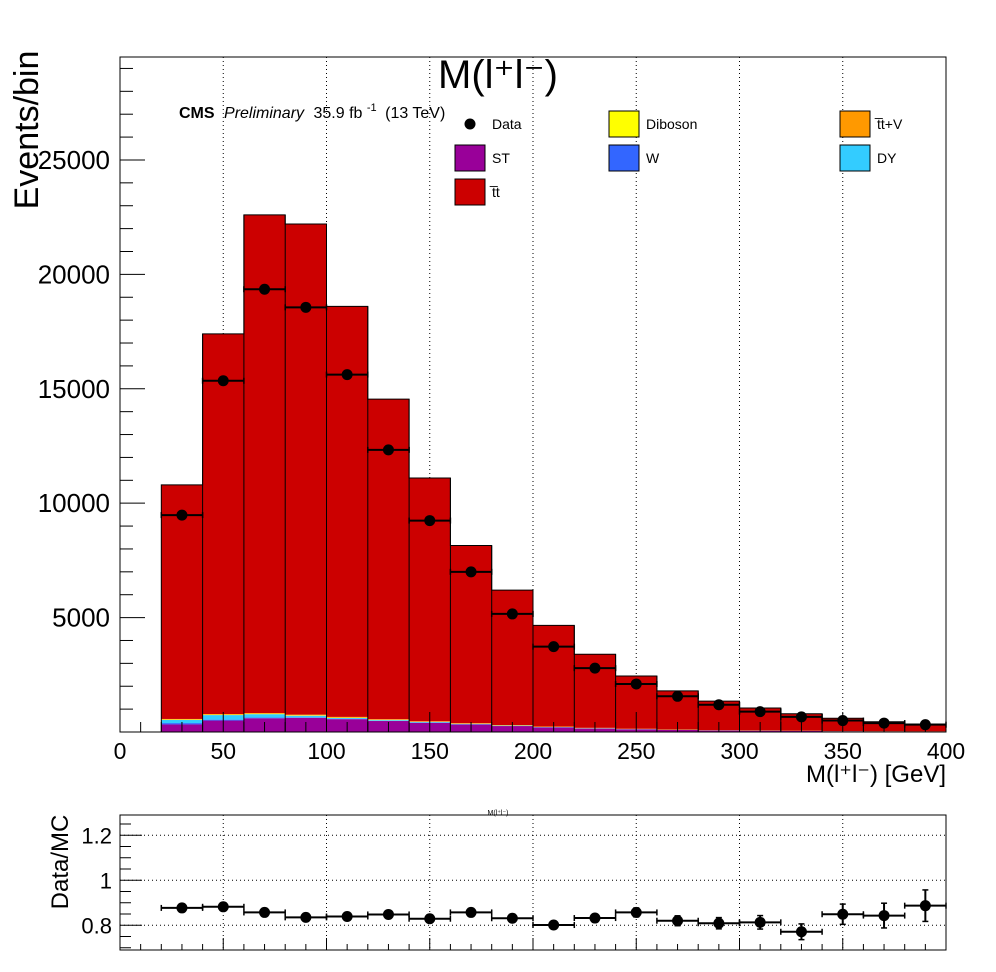 This screenshot has height=972, width=996. Describe the element at coordinates (498, 813) in the screenshot. I see `ratio-title: M(l⁺l⁻)` at that location.